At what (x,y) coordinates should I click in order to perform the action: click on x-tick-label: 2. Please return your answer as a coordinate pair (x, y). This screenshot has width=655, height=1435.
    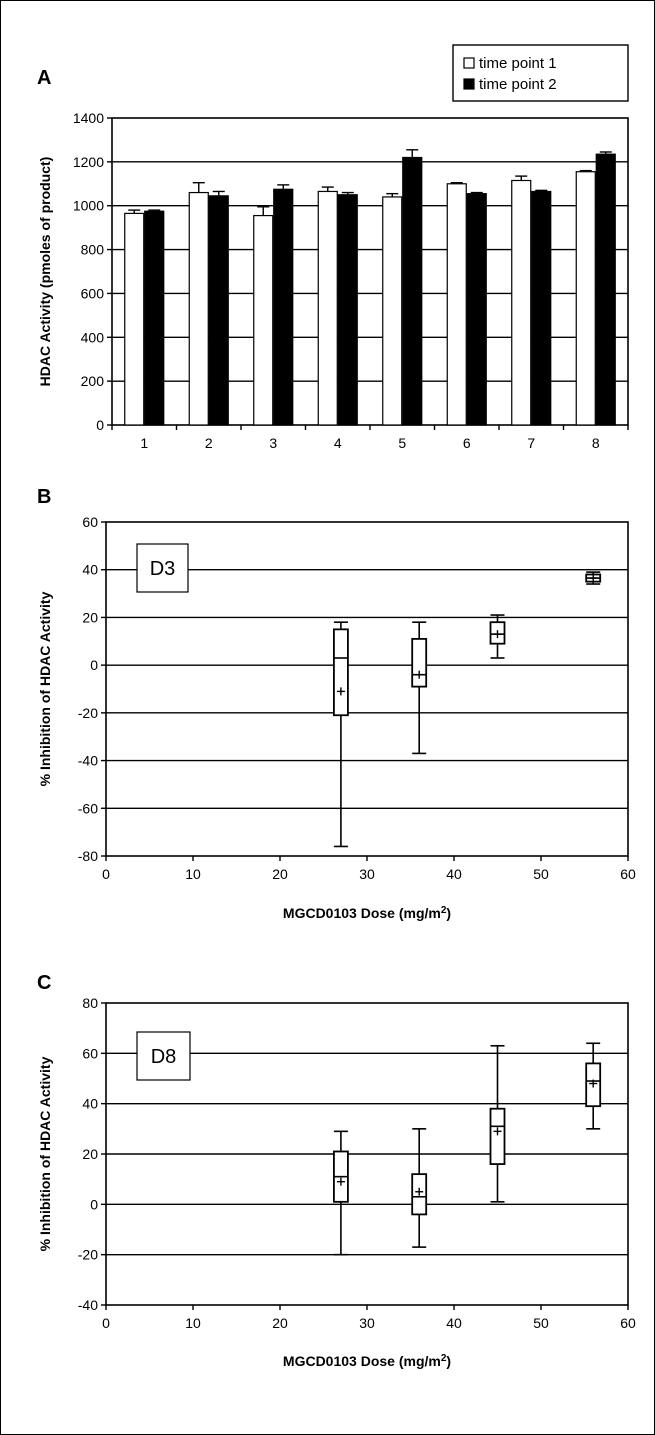
    Looking at the image, I should click on (209, 443).